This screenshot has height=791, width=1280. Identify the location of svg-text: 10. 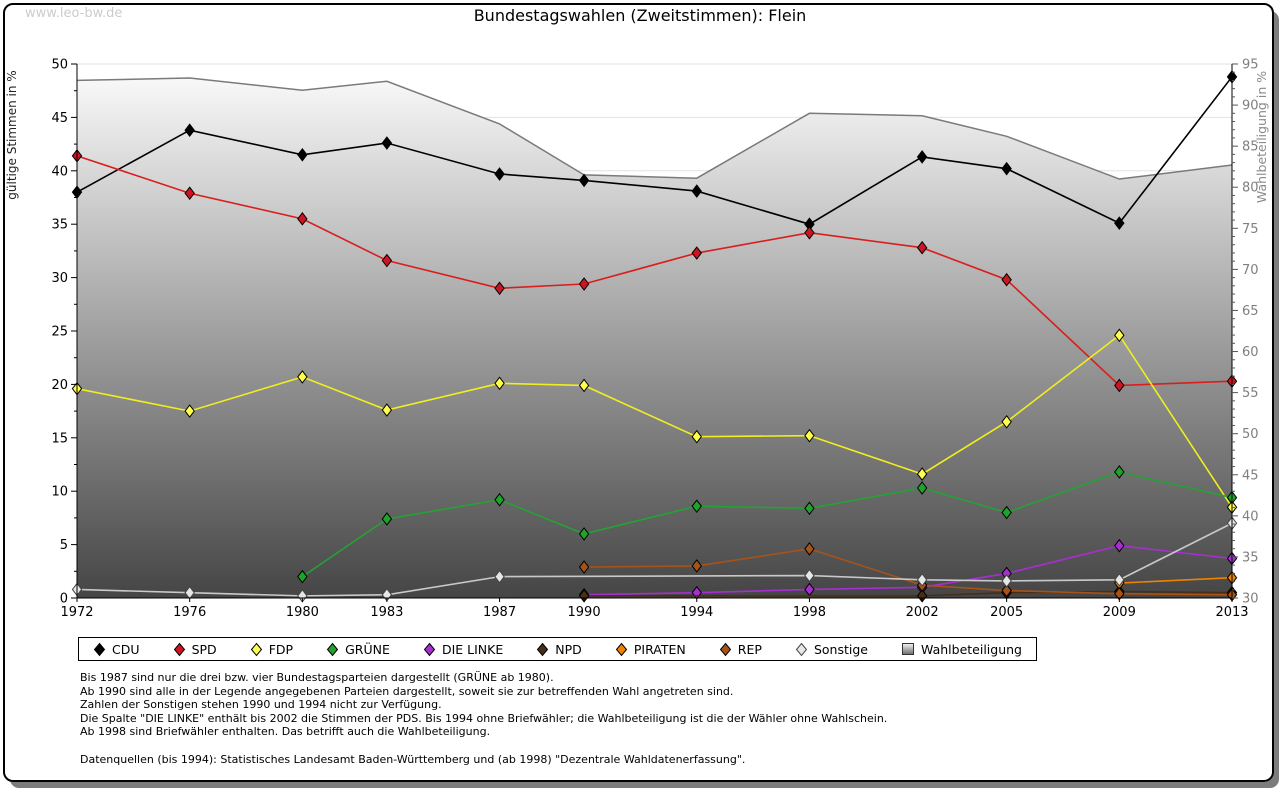
(59, 492).